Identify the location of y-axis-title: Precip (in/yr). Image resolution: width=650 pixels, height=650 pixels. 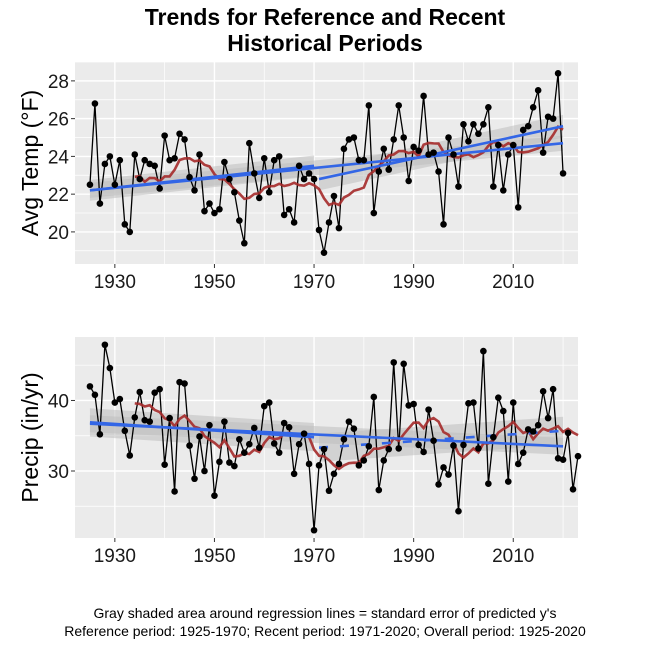
(30, 437).